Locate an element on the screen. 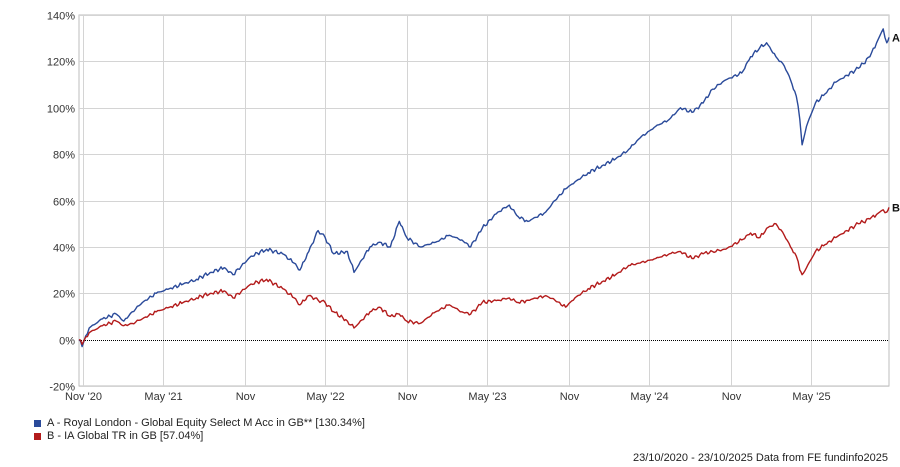 Image resolution: width=900 pixels, height=467 pixels. series-end-label-a: A is located at coordinates (896, 38).